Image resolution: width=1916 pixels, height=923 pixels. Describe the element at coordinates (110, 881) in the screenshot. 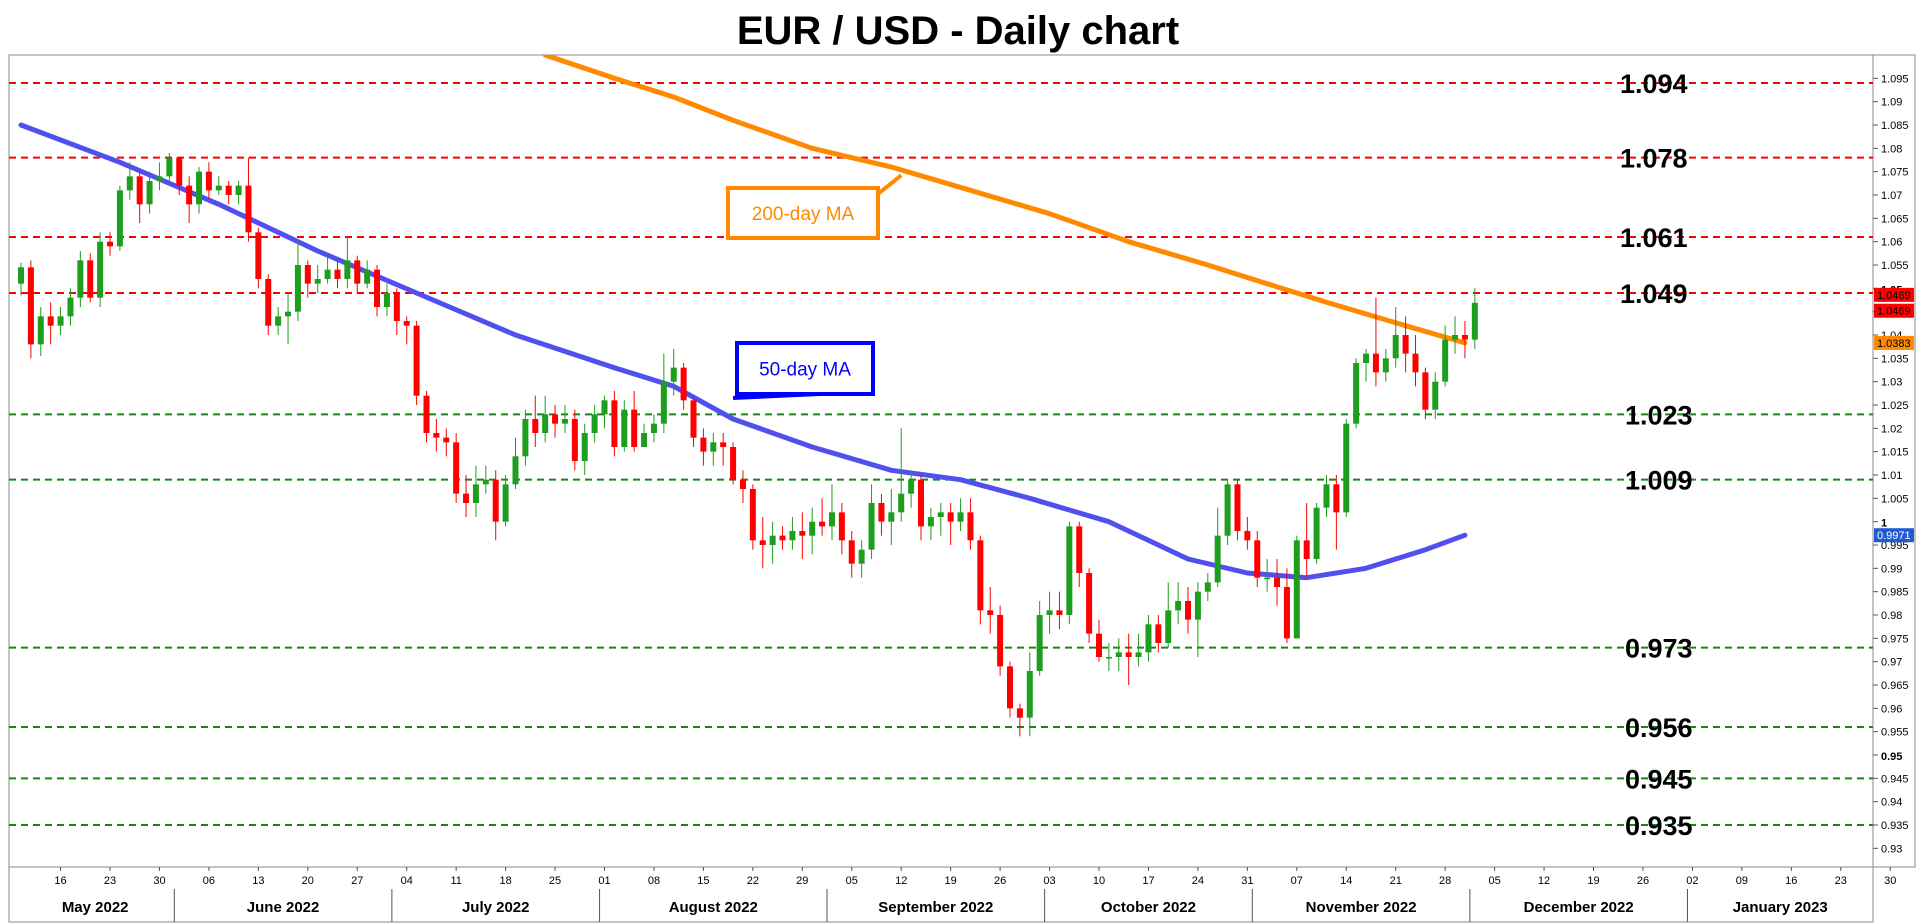

I see `x-tick-label: 23` at that location.